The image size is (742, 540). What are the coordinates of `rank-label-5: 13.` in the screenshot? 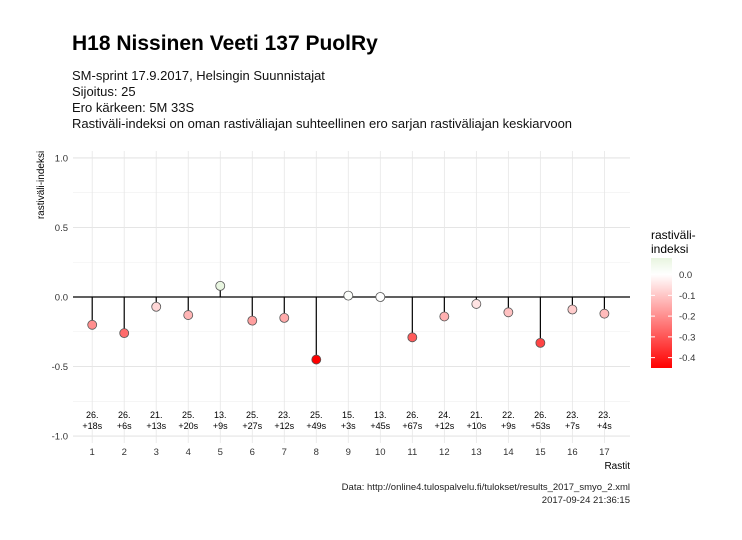 It's located at (220, 415).